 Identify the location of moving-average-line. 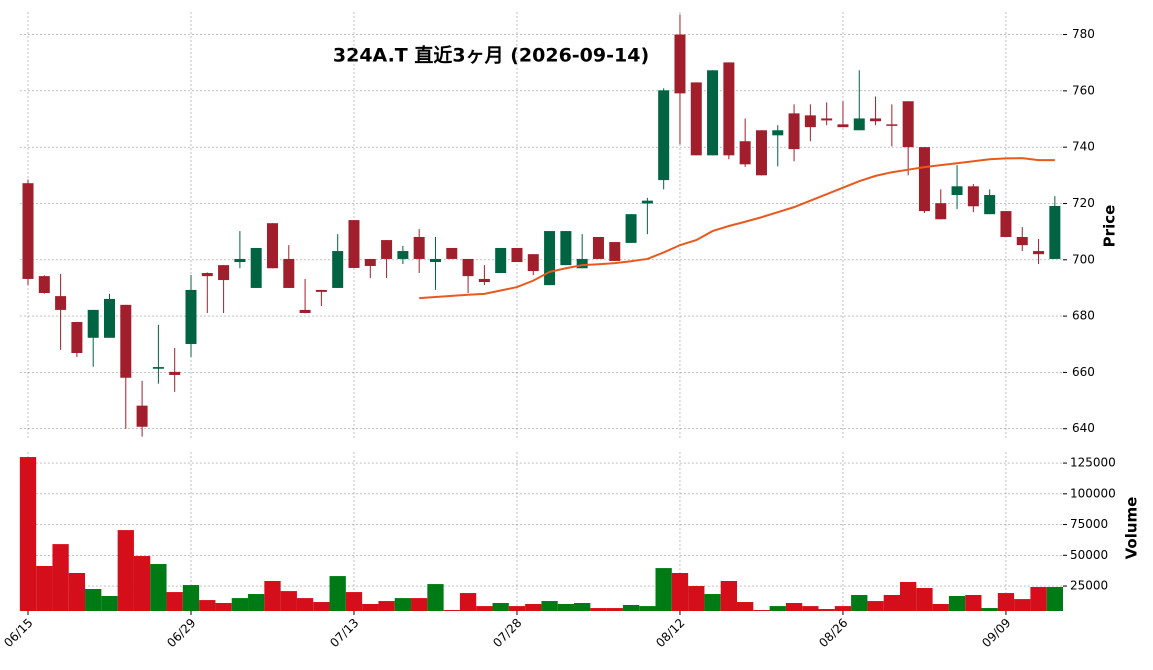
(737, 228).